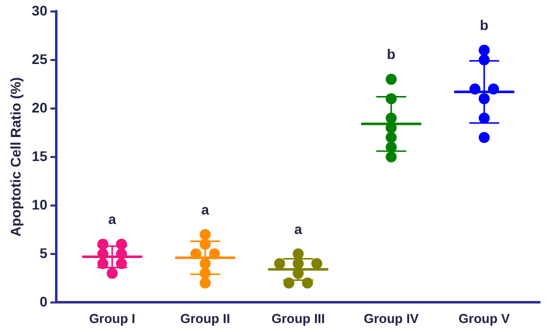  Describe the element at coordinates (40, 58) in the screenshot. I see `y-tick-label: 25` at that location.